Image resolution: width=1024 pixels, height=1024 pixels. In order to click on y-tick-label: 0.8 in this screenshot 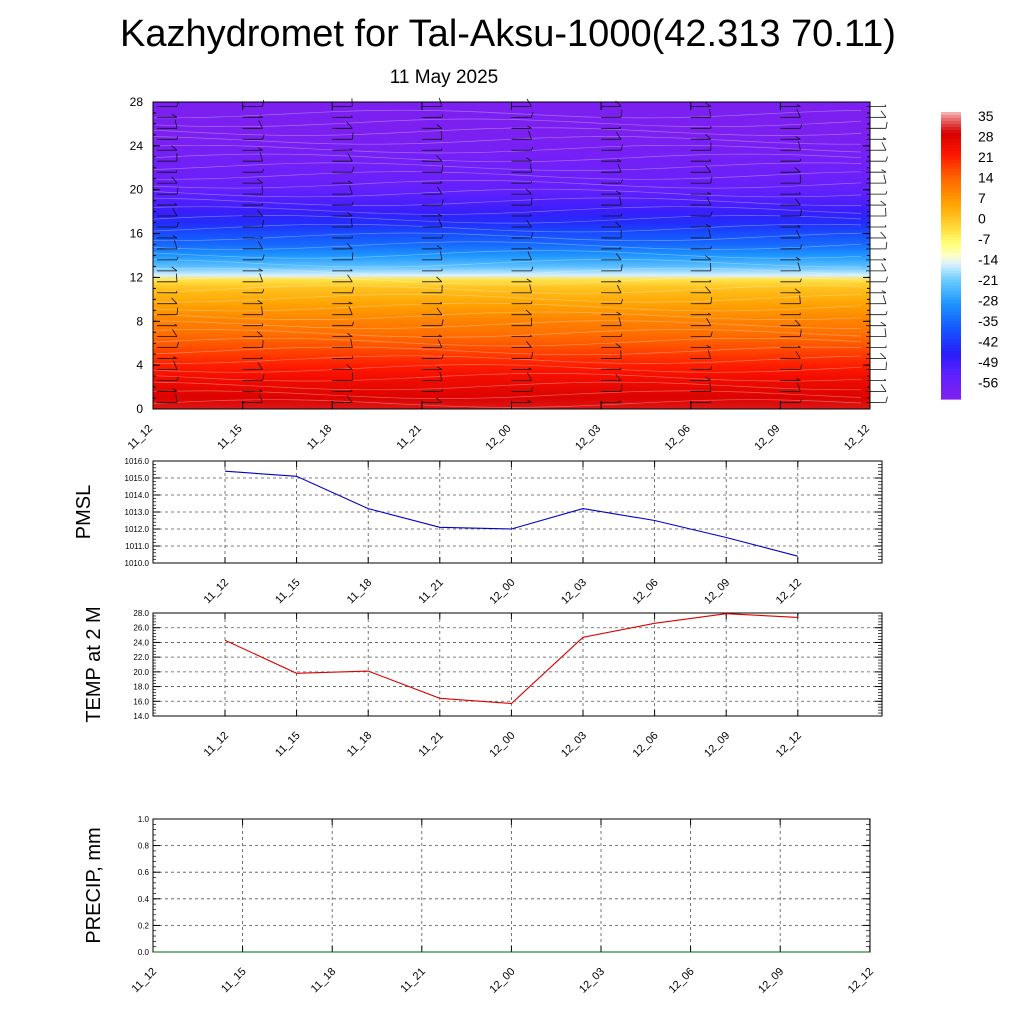, I will do `click(144, 846)`.